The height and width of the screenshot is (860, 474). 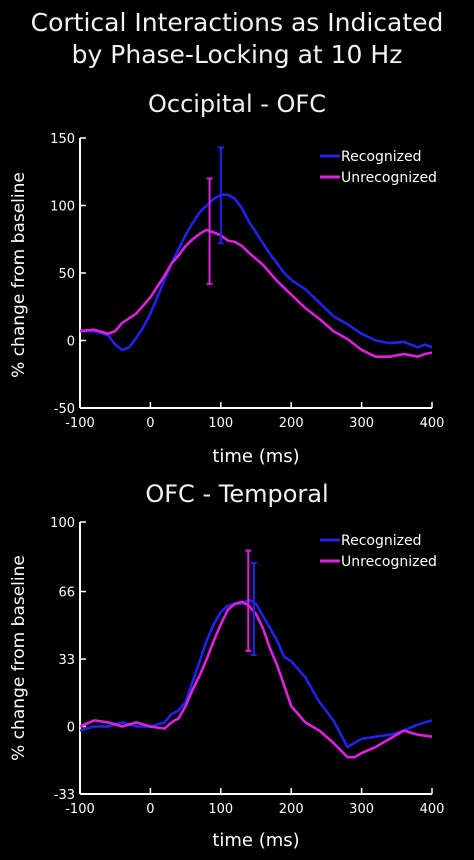 What do you see at coordinates (66, 274) in the screenshot?
I see `chart-1-y-tick-label: 50` at bounding box center [66, 274].